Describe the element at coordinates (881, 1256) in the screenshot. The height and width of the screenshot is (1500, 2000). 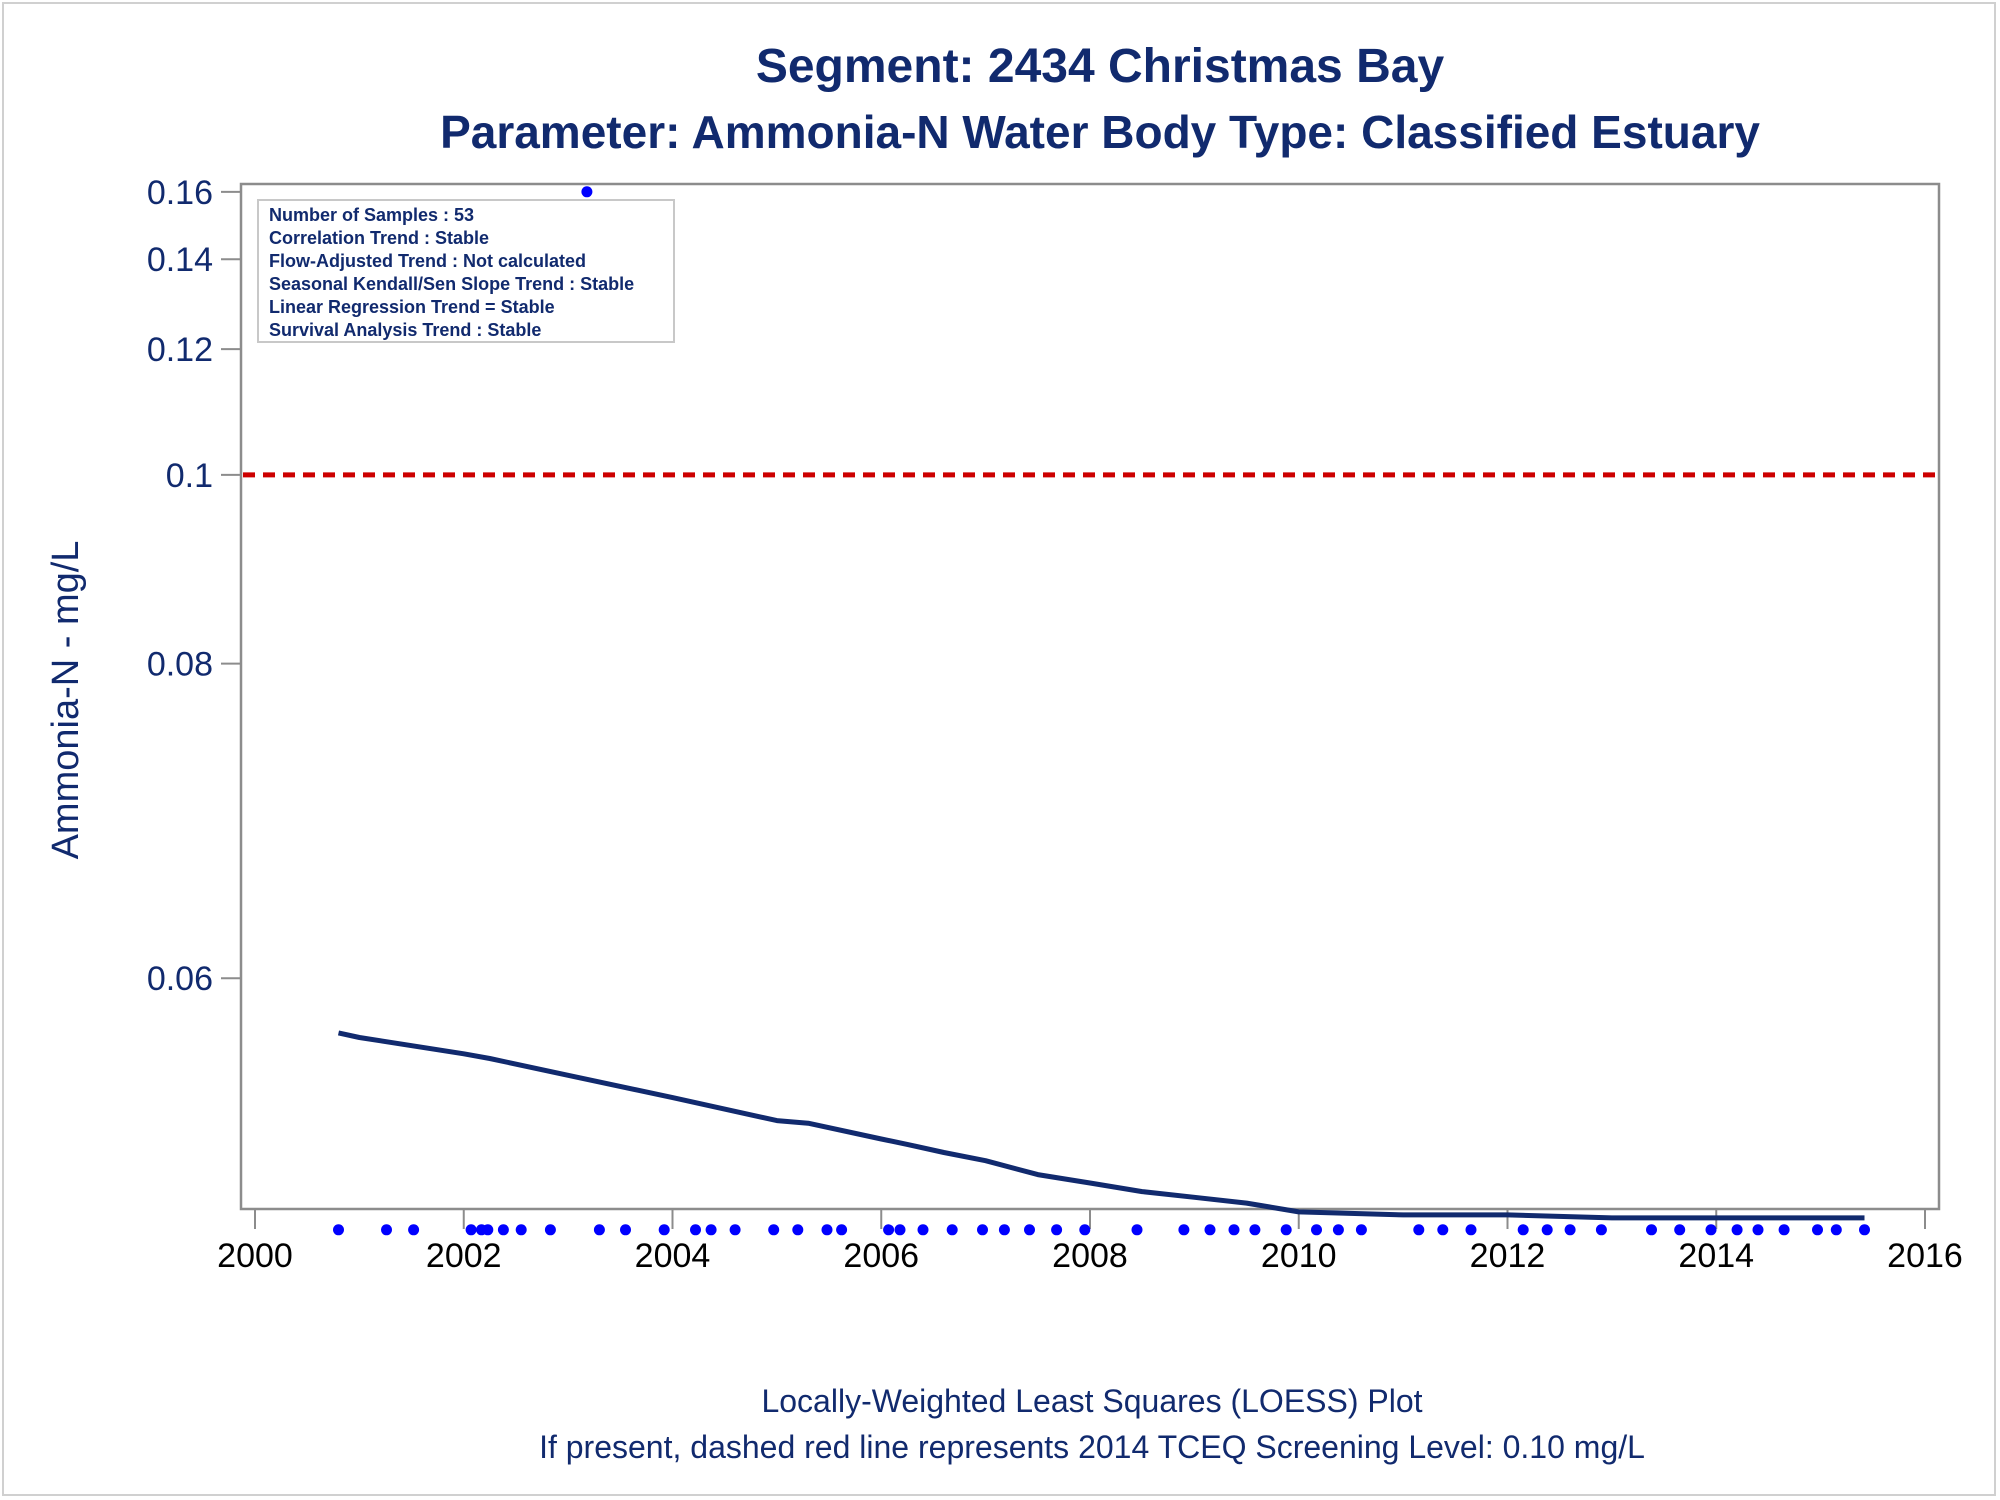
I see `x-tick-label: 2006` at that location.